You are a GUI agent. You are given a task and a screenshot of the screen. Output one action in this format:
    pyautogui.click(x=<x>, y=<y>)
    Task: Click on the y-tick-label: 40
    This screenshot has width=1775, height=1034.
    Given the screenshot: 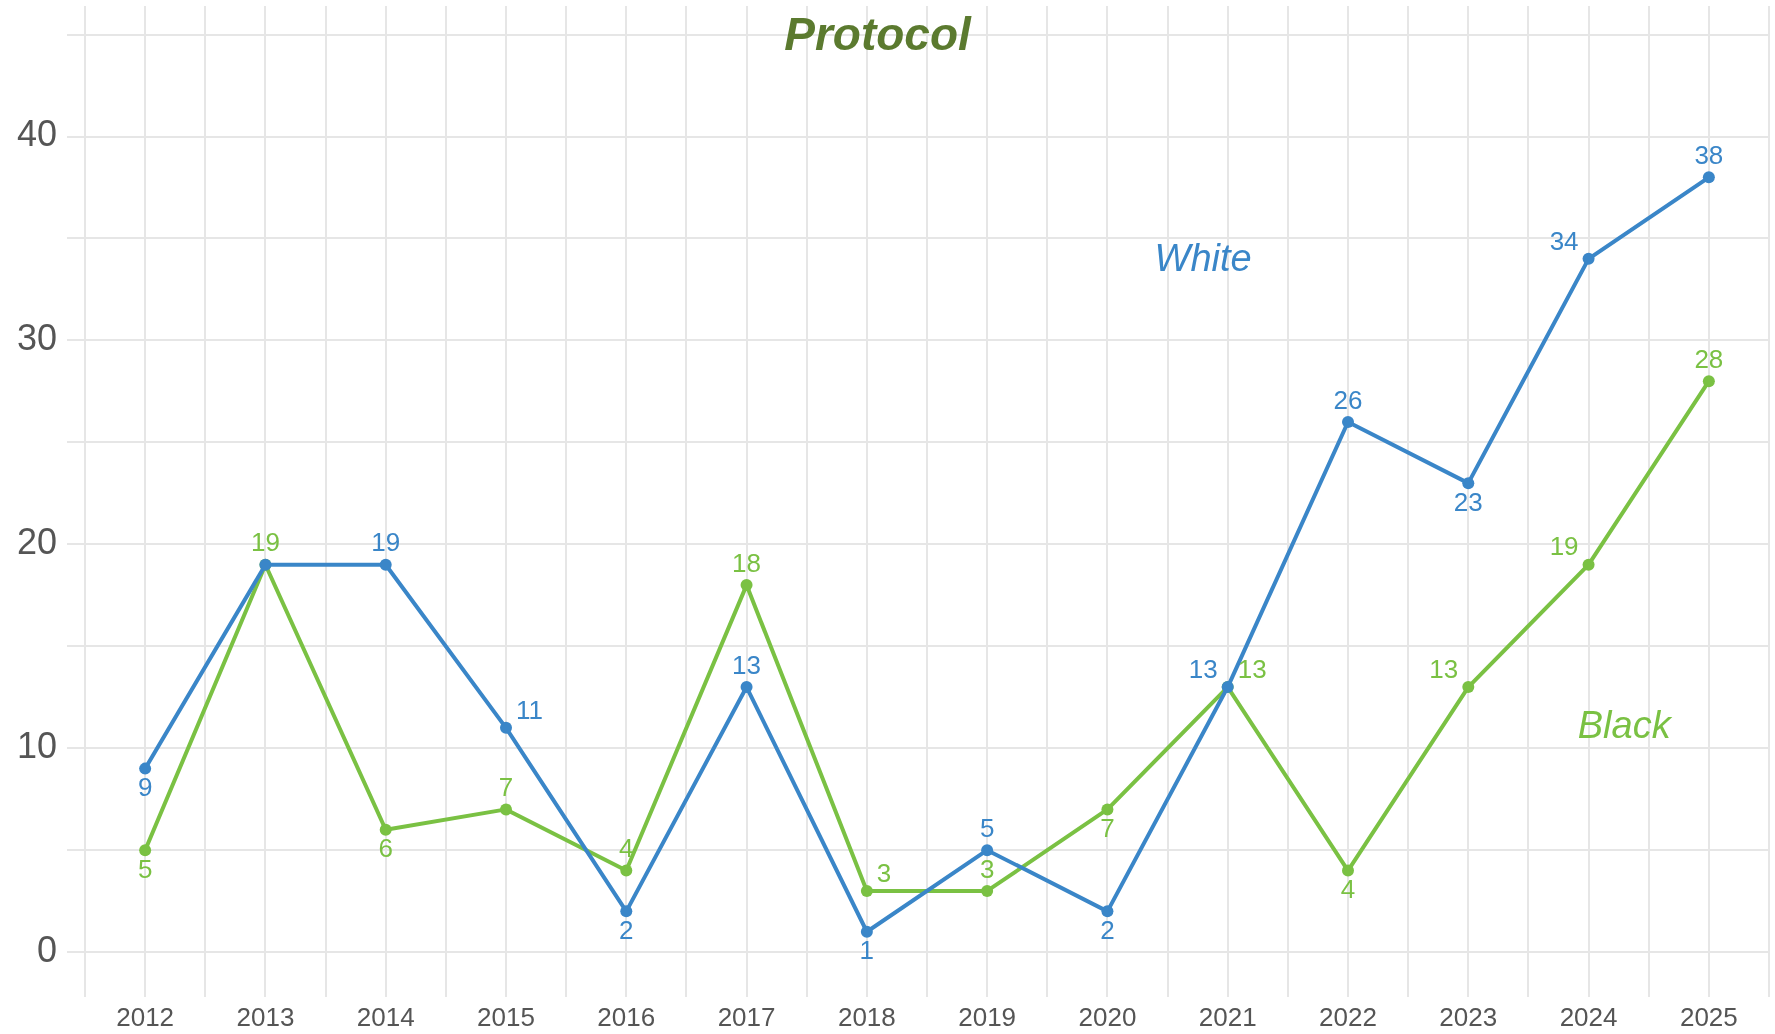 What is the action you would take?
    pyautogui.click(x=36, y=134)
    